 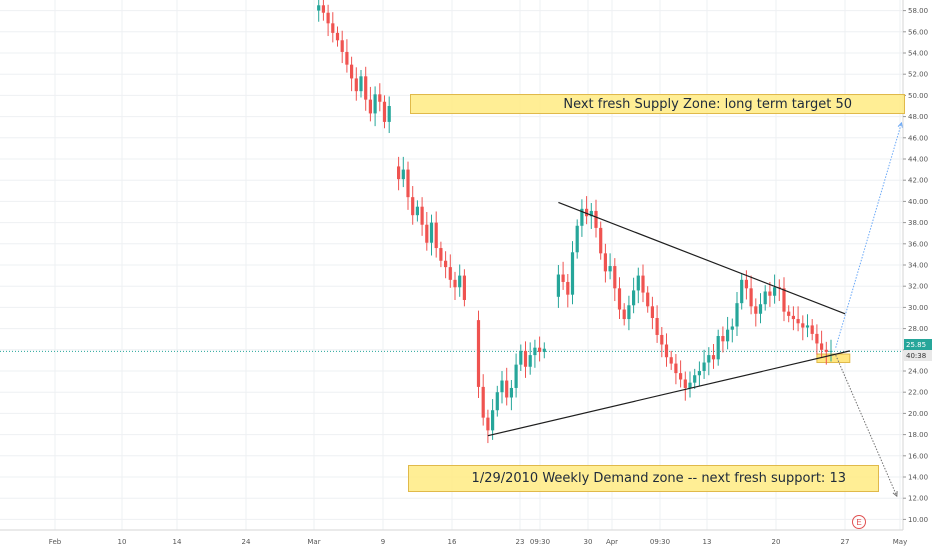 I want to click on x-tick-label: 23, so click(x=520, y=542).